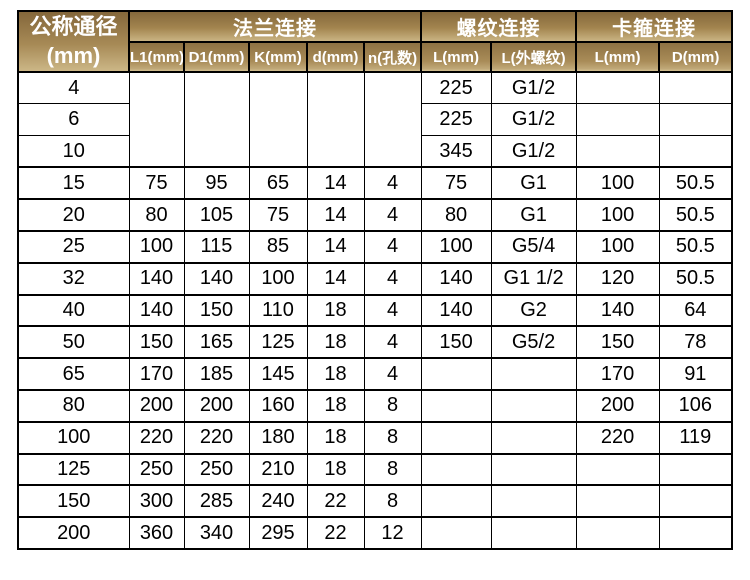 Image resolution: width=750 pixels, height=580 pixels. What do you see at coordinates (335, 57) in the screenshot?
I see `col-header-d: d(mm)` at bounding box center [335, 57].